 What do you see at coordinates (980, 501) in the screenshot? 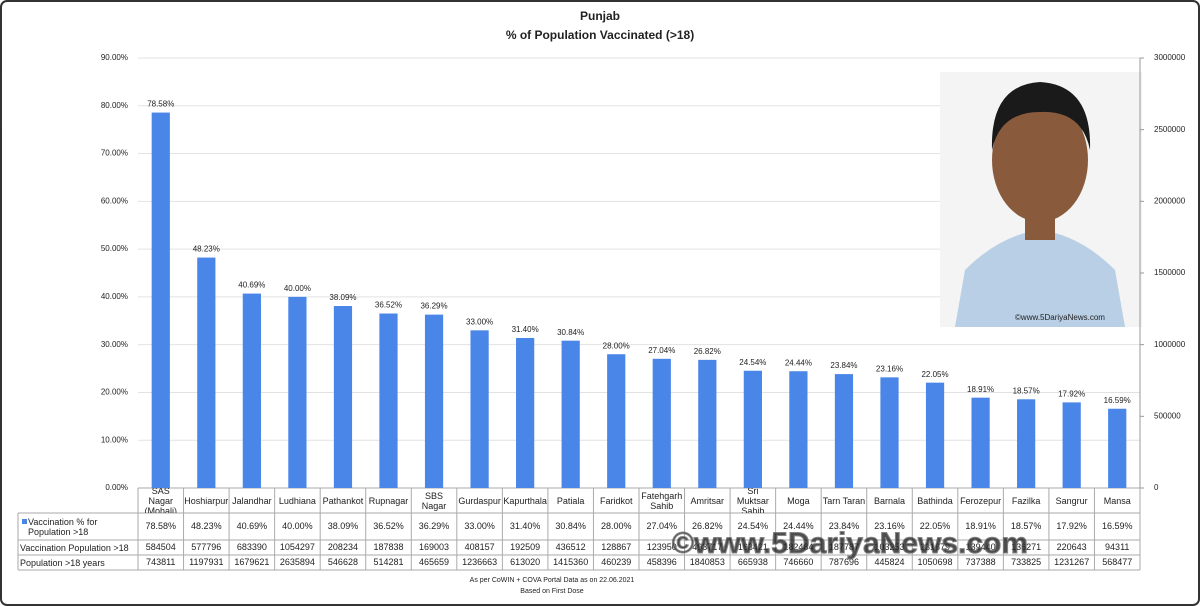
I see `category-label-box: Ferozepur` at bounding box center [980, 501].